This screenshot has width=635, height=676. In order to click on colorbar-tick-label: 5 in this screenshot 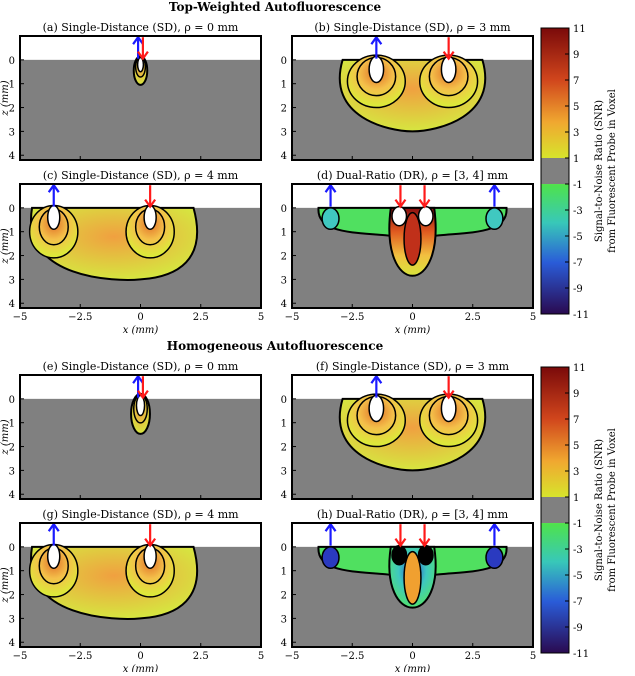, I will do `click(576, 107)`.